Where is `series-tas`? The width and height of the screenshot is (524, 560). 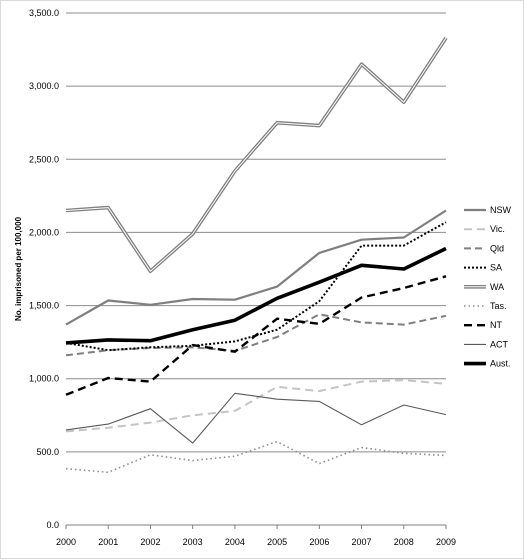
series-tas is located at coordinates (256, 457).